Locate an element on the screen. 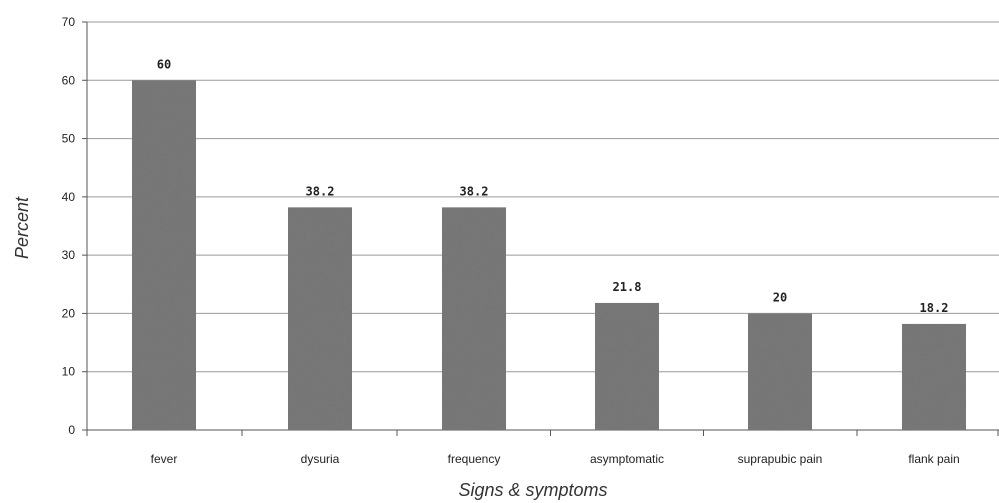 Image resolution: width=999 pixels, height=503 pixels. y-tick-label: 40 is located at coordinates (69, 197).